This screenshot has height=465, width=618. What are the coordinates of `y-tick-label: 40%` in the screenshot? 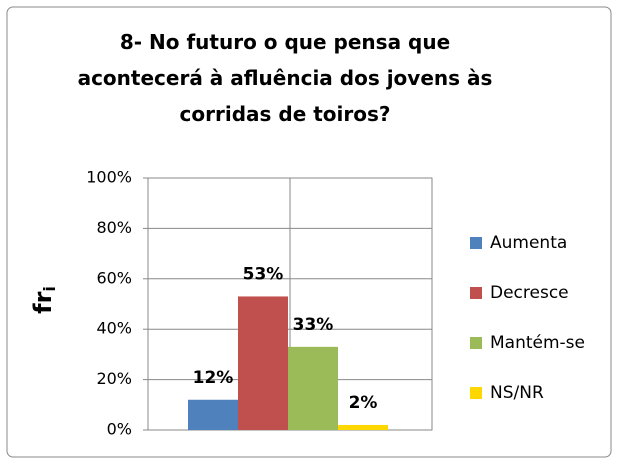 It's located at (114, 328).